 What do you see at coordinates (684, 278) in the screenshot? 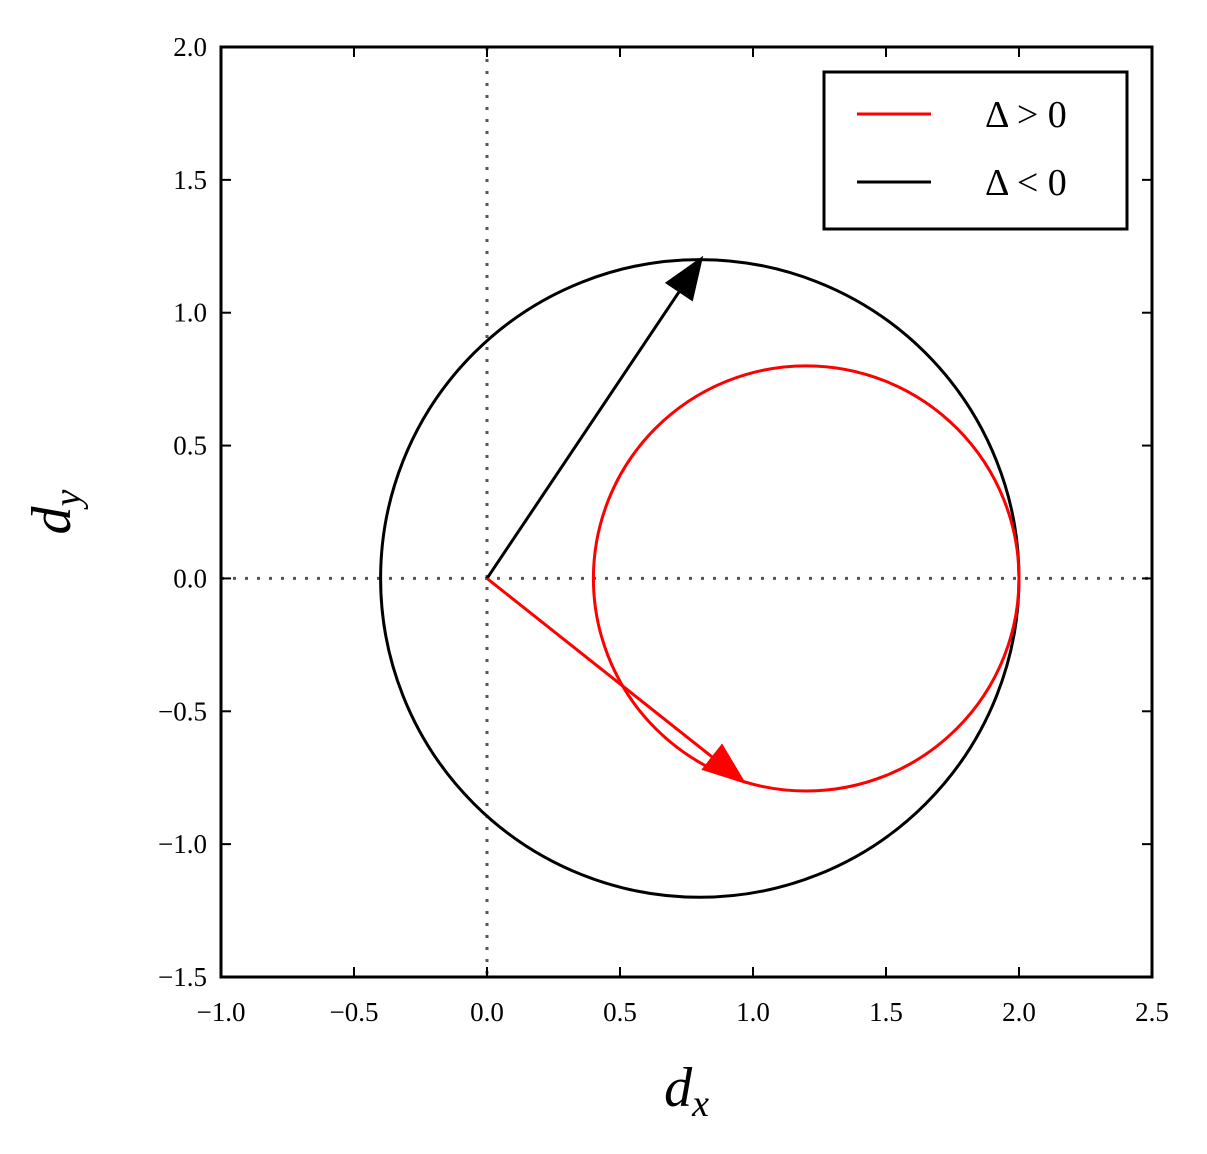
I see `arrow-head-delta-negative` at bounding box center [684, 278].